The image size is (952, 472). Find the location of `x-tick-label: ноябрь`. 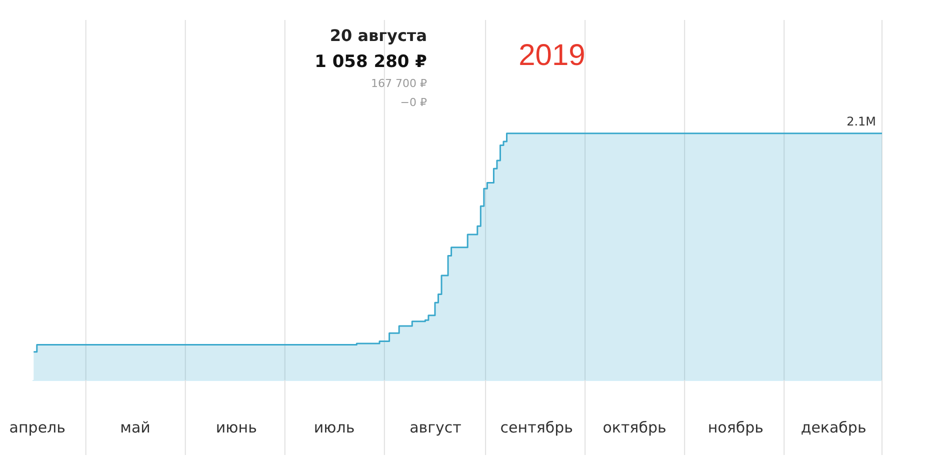

x-tick-label: ноябрь is located at coordinates (736, 427).